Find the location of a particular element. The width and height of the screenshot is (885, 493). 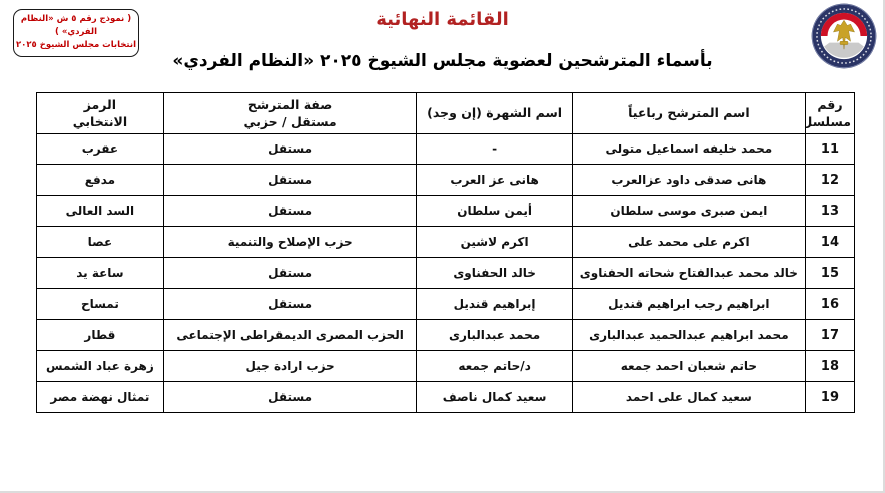

candidate-name-cell: حاتم شعبان احمد جمعه is located at coordinates (688, 366).